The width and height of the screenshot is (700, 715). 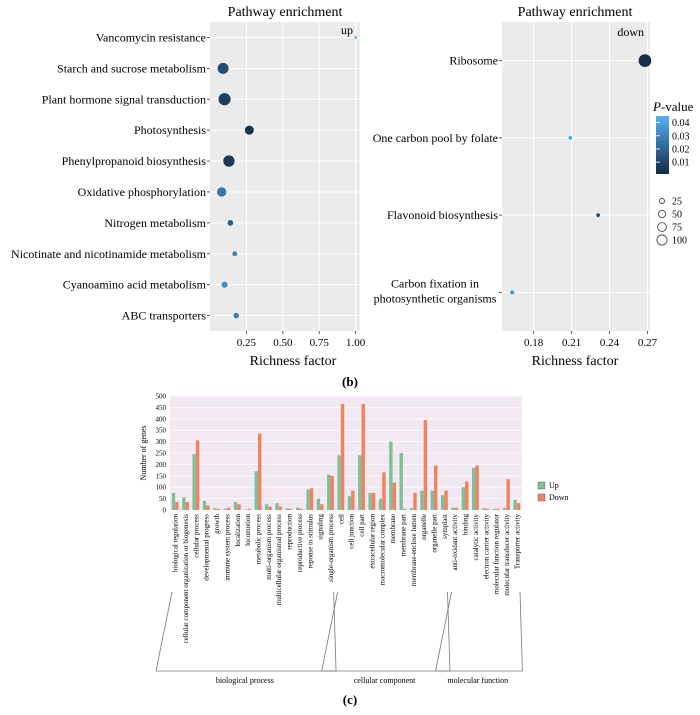 I want to click on bar-down-multi-organism-process, so click(x=269, y=508).